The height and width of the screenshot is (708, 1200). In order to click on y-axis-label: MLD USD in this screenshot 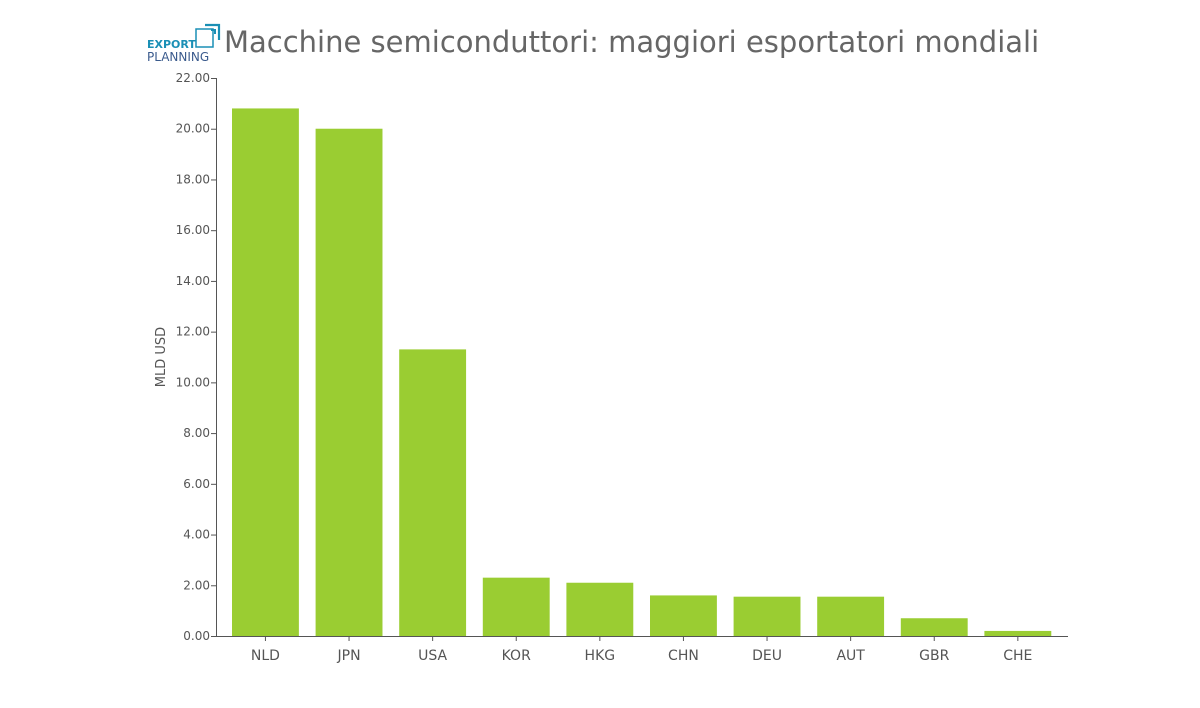, I will do `click(161, 357)`.